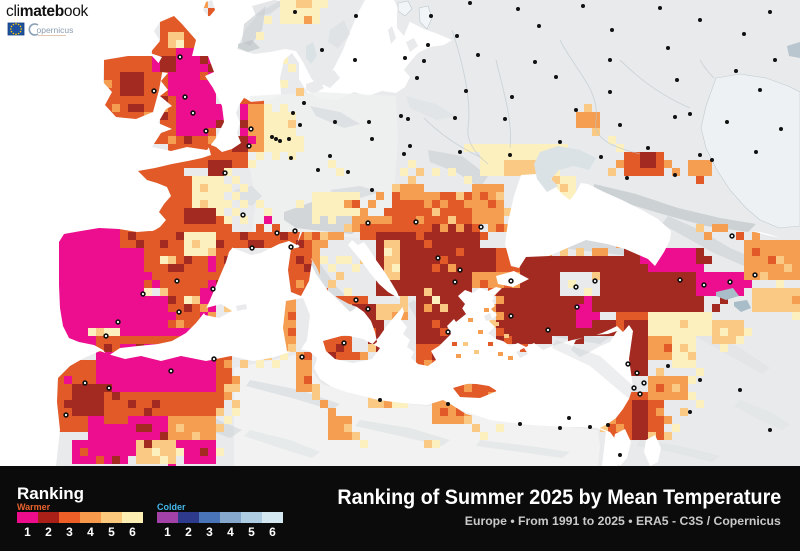  Describe the element at coordinates (55, 30) in the screenshot. I see `svg-text: opernicus` at that location.